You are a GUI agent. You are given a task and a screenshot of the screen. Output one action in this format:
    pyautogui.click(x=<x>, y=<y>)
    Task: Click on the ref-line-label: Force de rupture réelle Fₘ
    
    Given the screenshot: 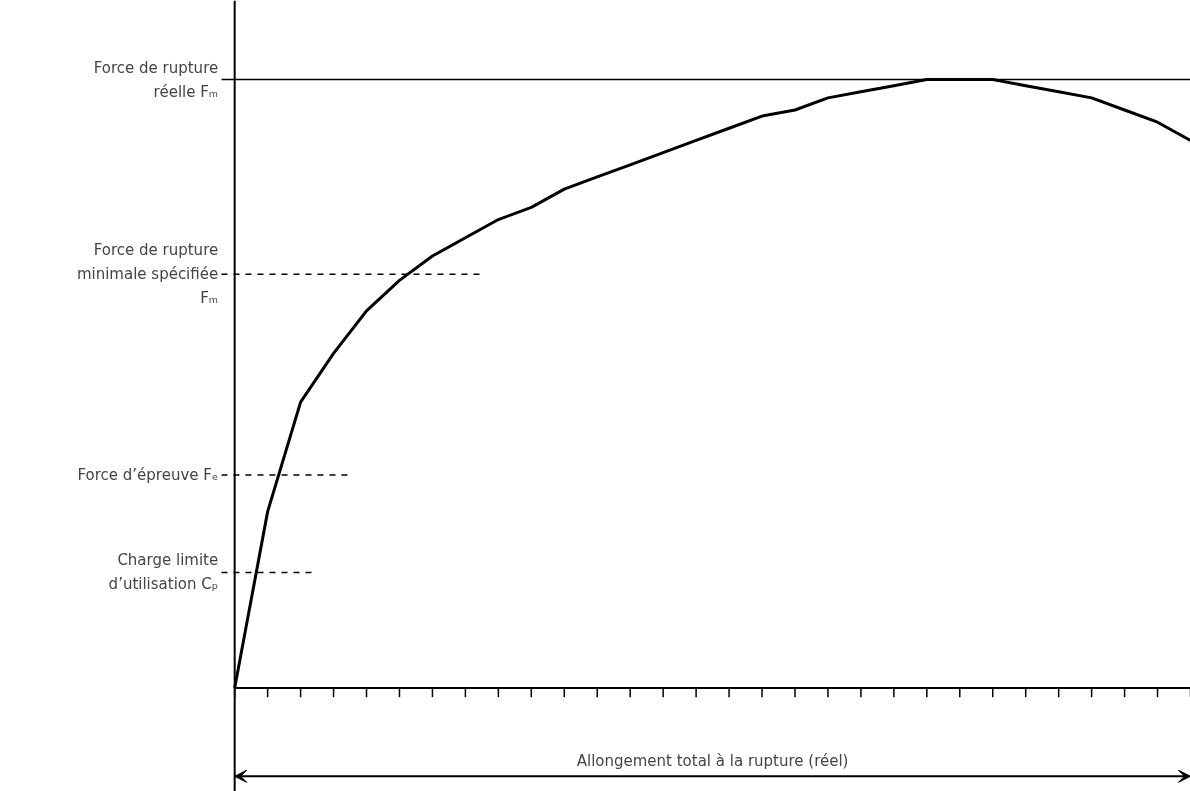 What is the action you would take?
    pyautogui.click(x=156, y=79)
    